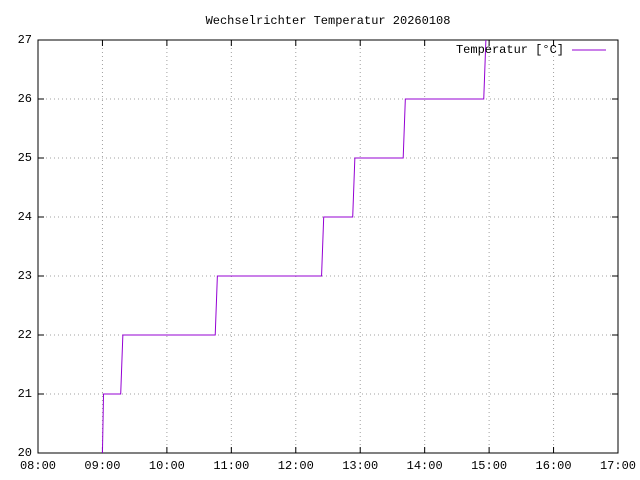 The height and width of the screenshot is (480, 640). What do you see at coordinates (328, 21) in the screenshot?
I see `chart-title: Wechselrichter Temperatur 20260108` at bounding box center [328, 21].